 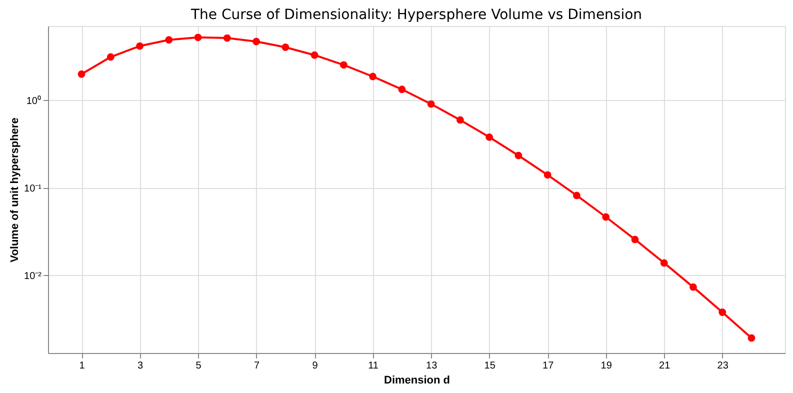 I want to click on y-tick-label: 10⁻¹, so click(x=33, y=188).